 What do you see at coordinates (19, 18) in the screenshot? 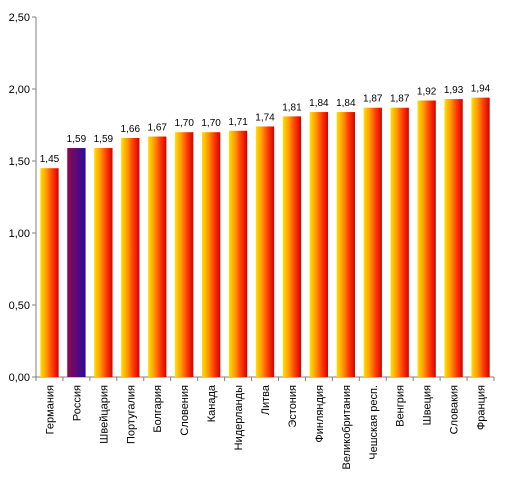
I see `y-tick-label: 2,50` at bounding box center [19, 18].